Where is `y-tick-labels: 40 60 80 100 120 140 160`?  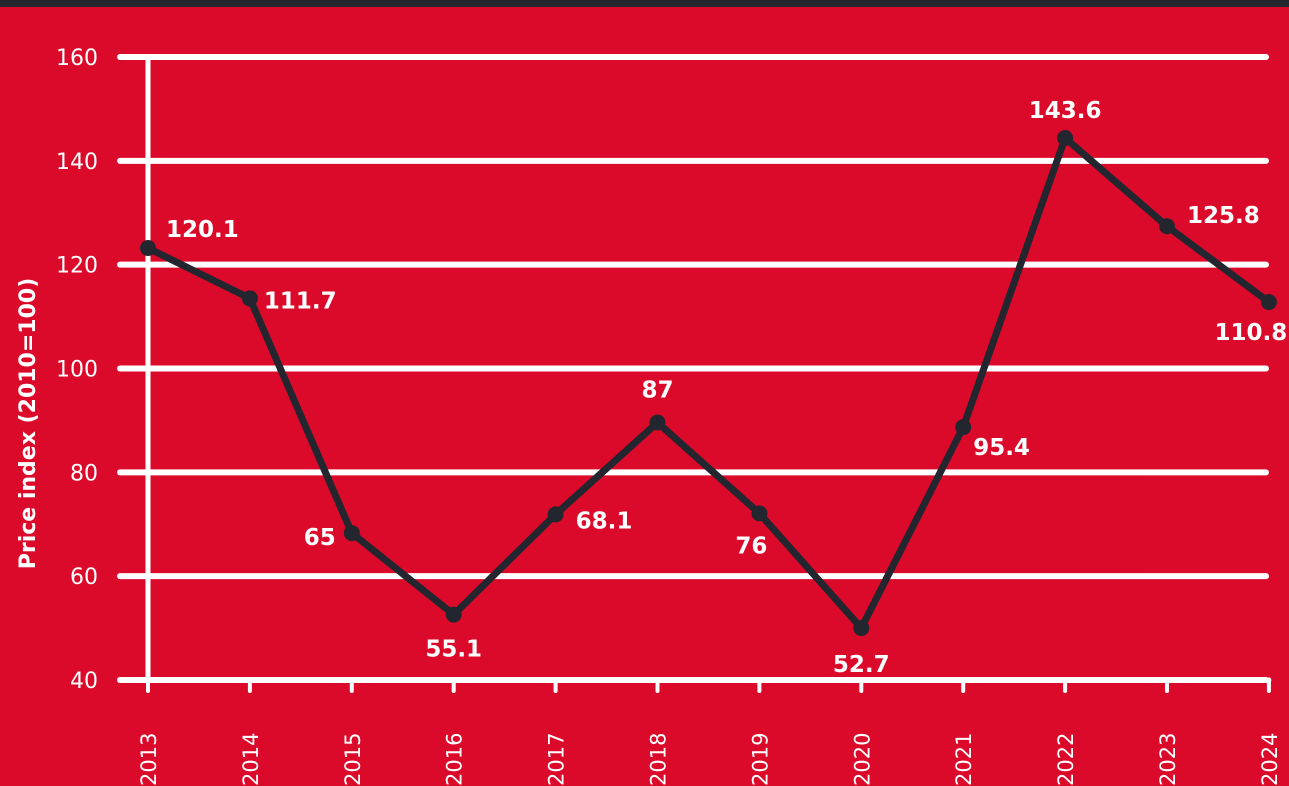
y-tick-labels: 40 60 80 100 120 140 160 is located at coordinates (77, 370).